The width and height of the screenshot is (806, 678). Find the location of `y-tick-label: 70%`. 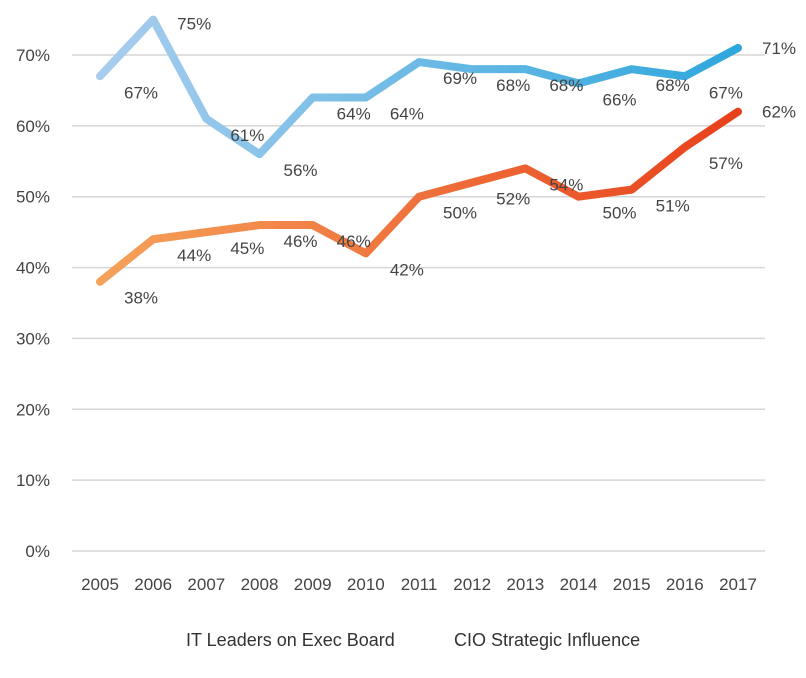

y-tick-label: 70% is located at coordinates (33, 55).